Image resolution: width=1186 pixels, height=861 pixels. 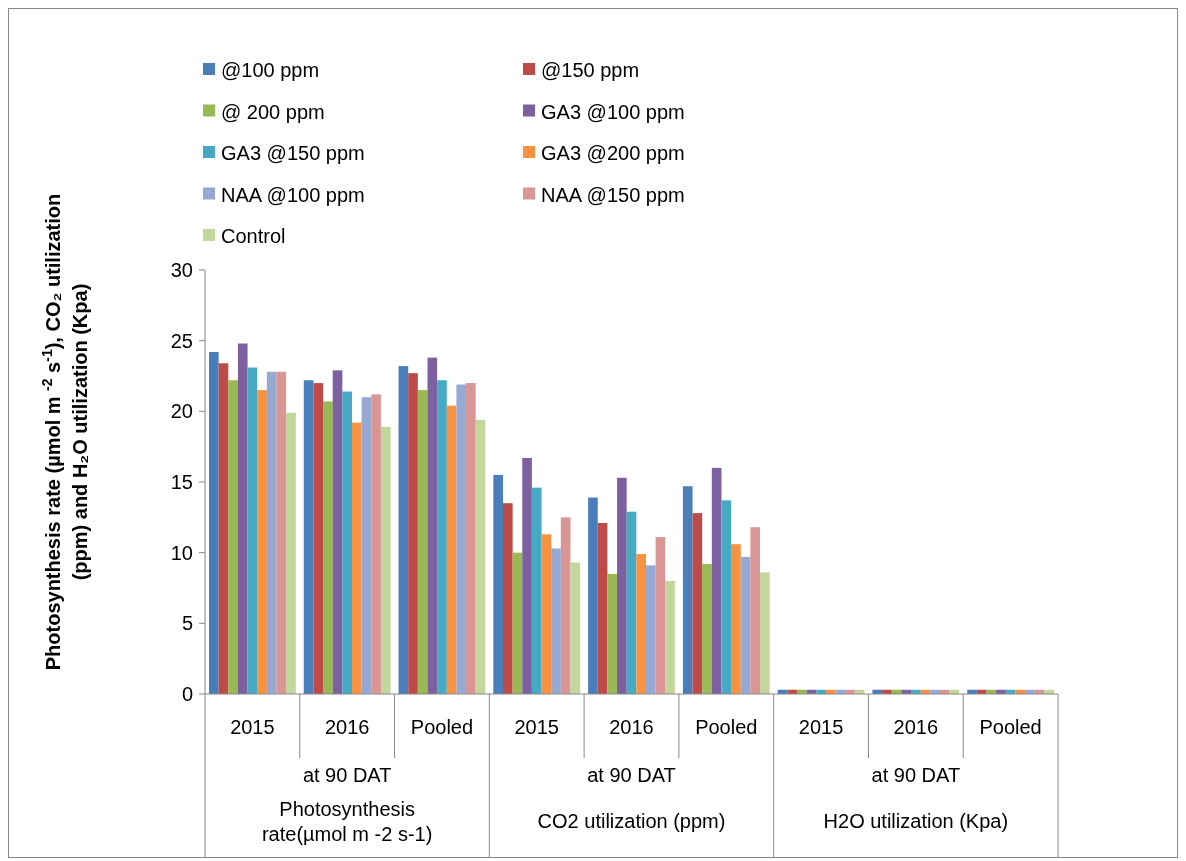 I want to click on text: H2O utilization (Kpa), so click(x=916, y=821).